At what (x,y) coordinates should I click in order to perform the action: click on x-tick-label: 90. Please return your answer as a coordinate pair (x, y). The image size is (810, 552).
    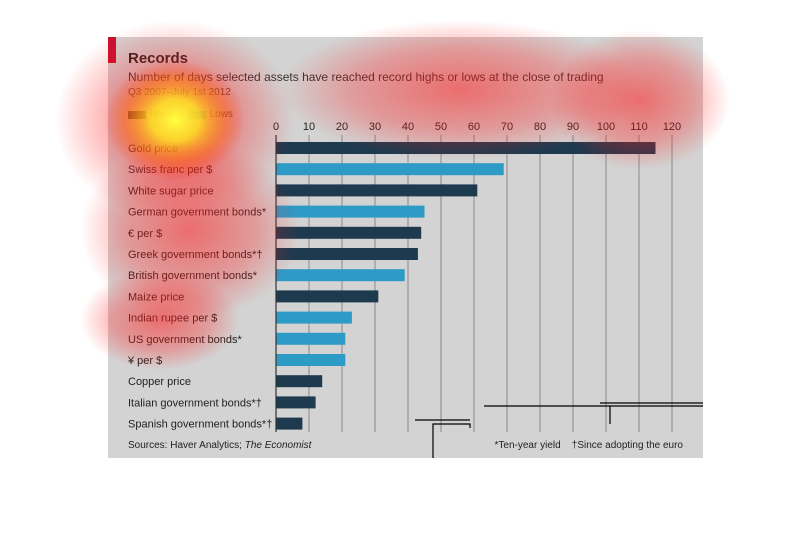
    Looking at the image, I should click on (573, 127).